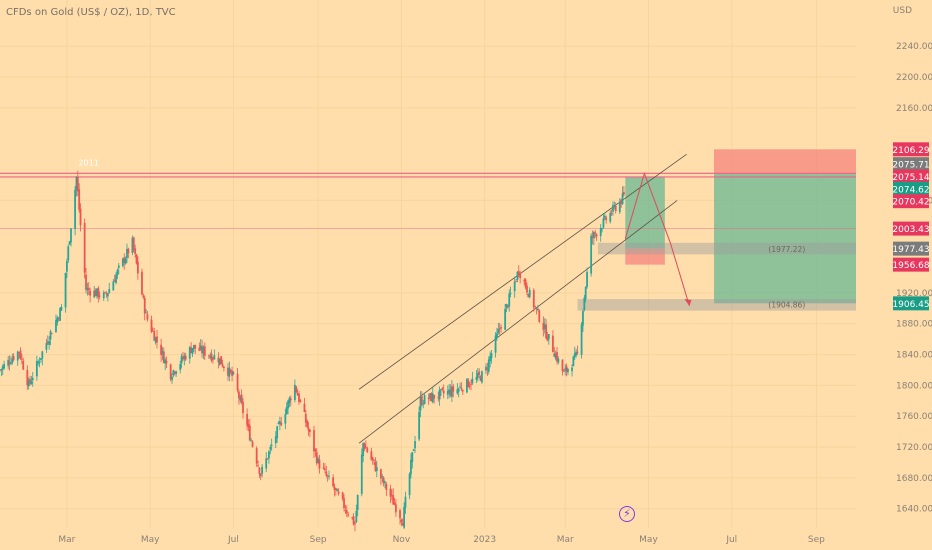 Image resolution: width=932 pixels, height=550 pixels. I want to click on price-tag-label: 2074.62, so click(910, 190).